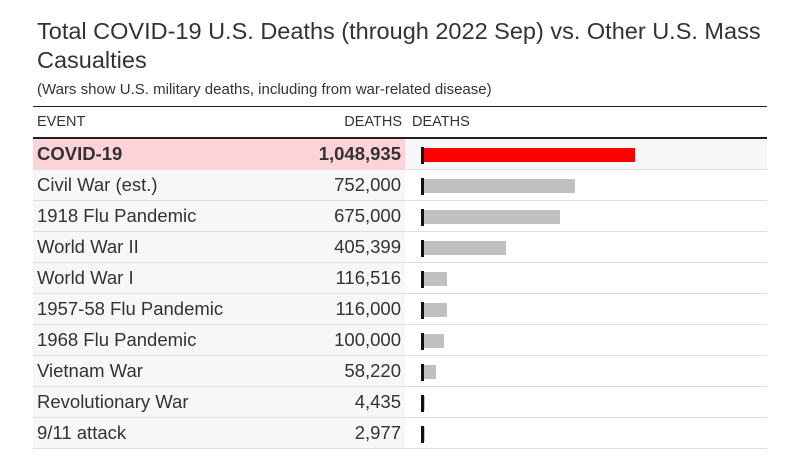 This screenshot has width=807, height=476. Describe the element at coordinates (377, 432) in the screenshot. I see `deaths-value: 2,977` at that location.